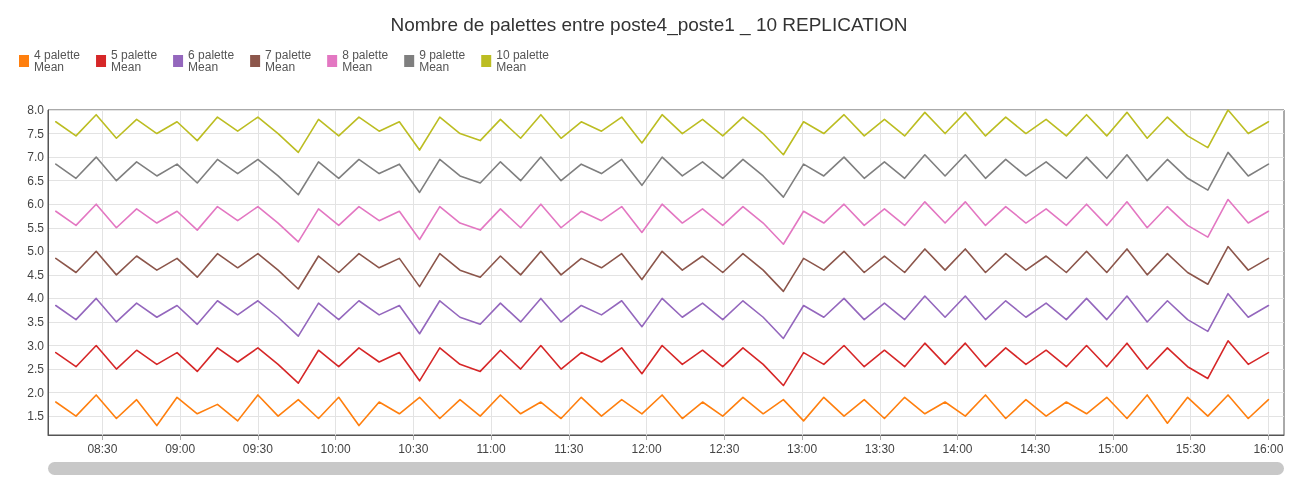  Describe the element at coordinates (36, 227) in the screenshot. I see `y-tick-label: 5.5` at that location.